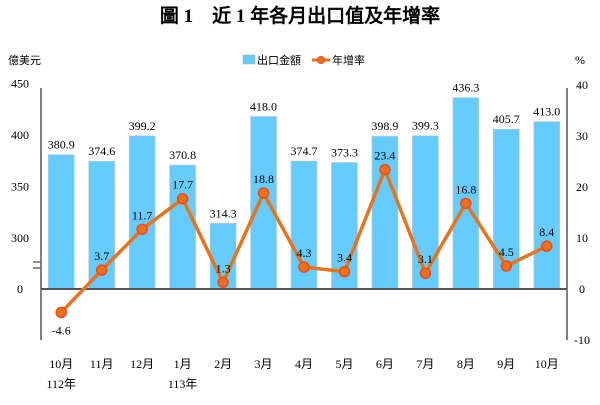  Describe the element at coordinates (182, 155) in the screenshot. I see `bar-data-label: 370.8` at that location.